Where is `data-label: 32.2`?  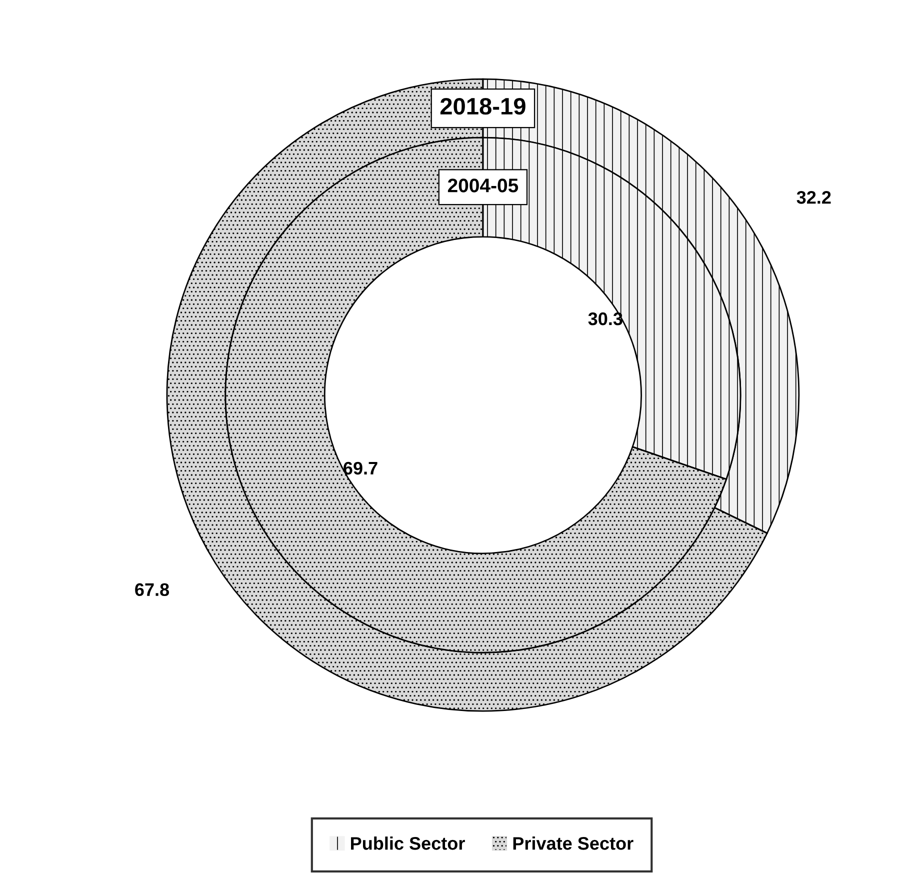 data-label: 32.2 is located at coordinates (813, 197).